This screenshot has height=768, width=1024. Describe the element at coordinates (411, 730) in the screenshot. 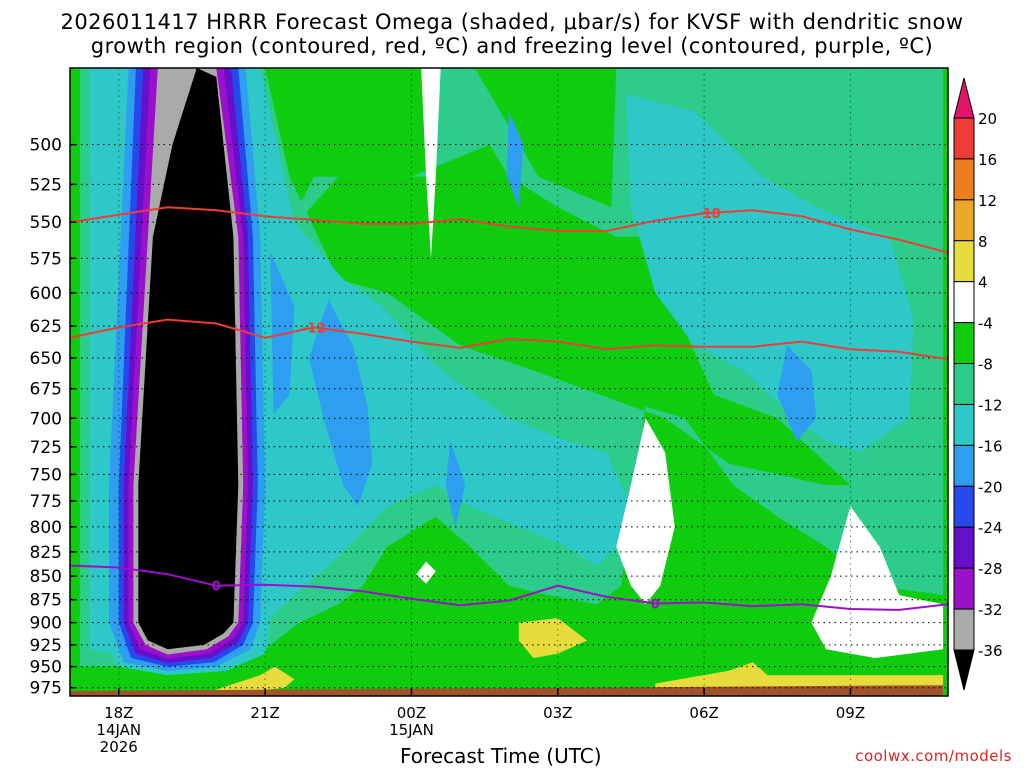

I see `x-tick-label-2-1: 15JAN` at that location.